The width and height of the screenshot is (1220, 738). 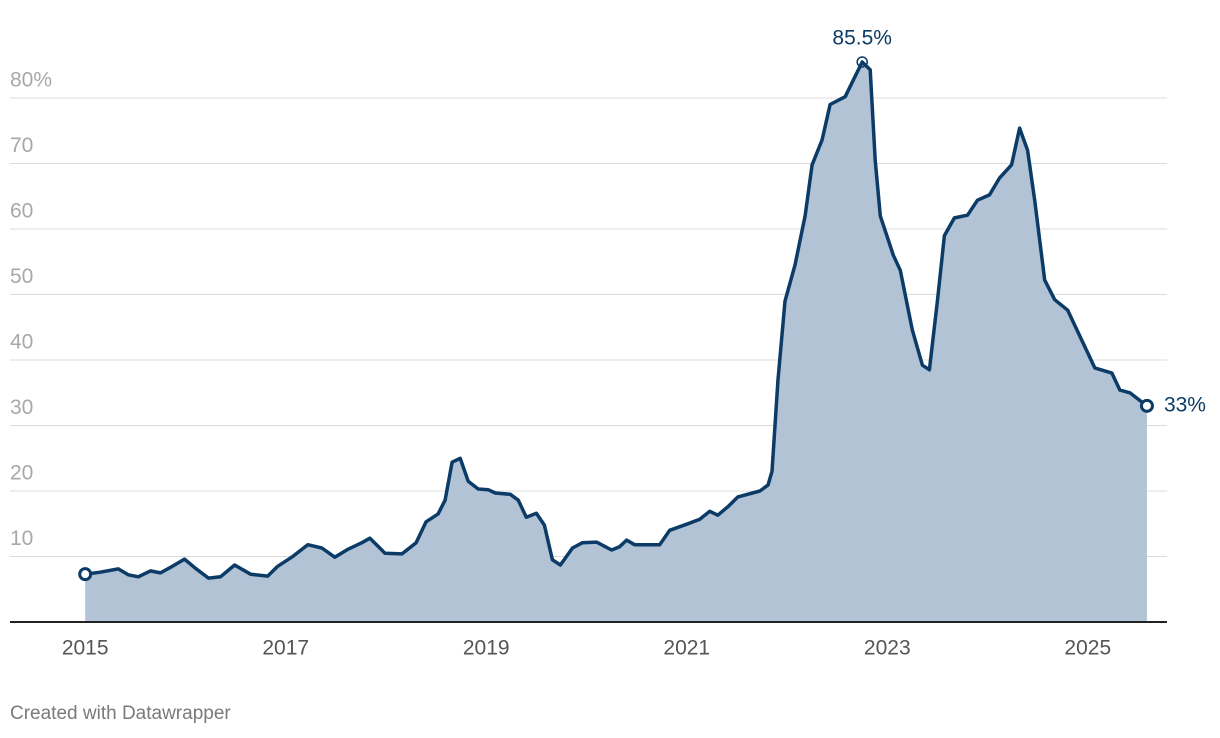 What do you see at coordinates (85, 574) in the screenshot?
I see `point-marker` at bounding box center [85, 574].